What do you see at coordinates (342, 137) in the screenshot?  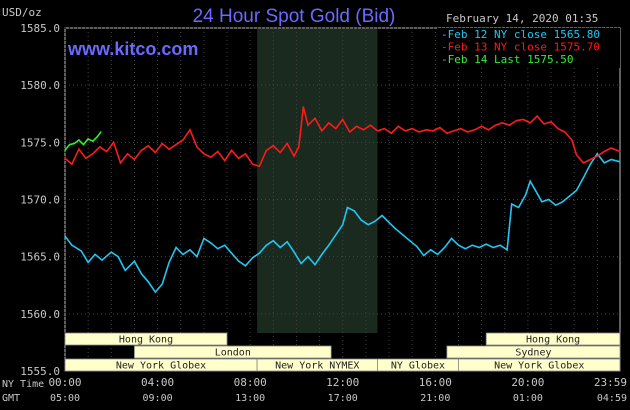 I see `series-line` at bounding box center [342, 137].